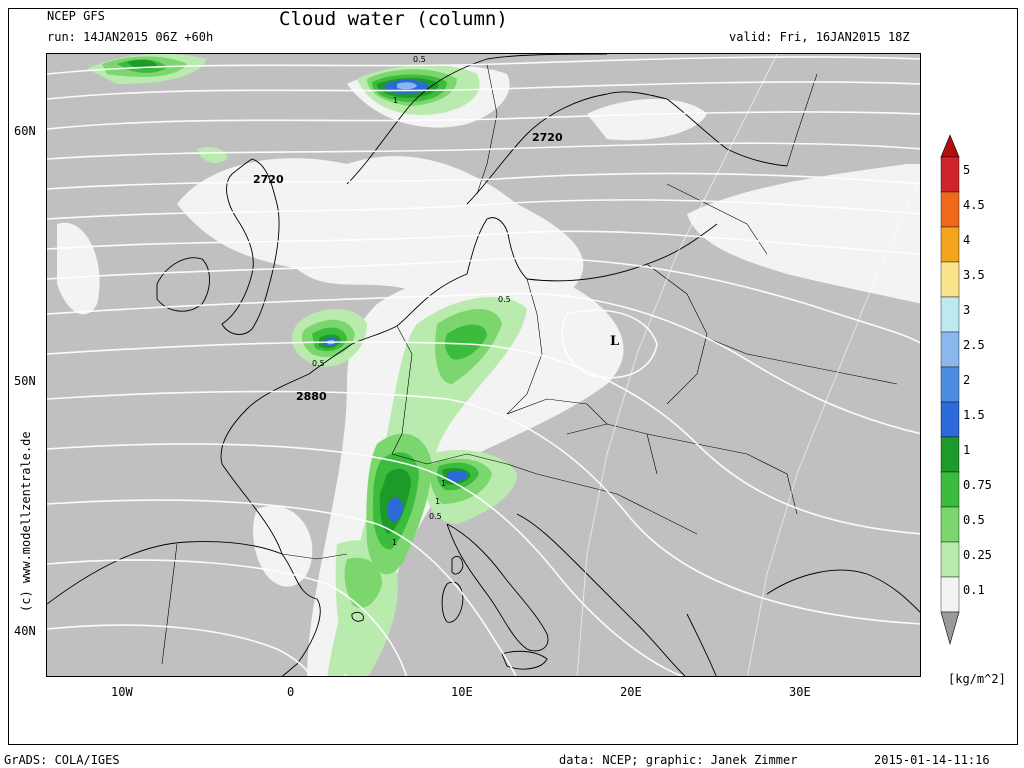 The image size is (1024, 768). I want to click on cloud-label-05-italy: 0.5, so click(435, 516).